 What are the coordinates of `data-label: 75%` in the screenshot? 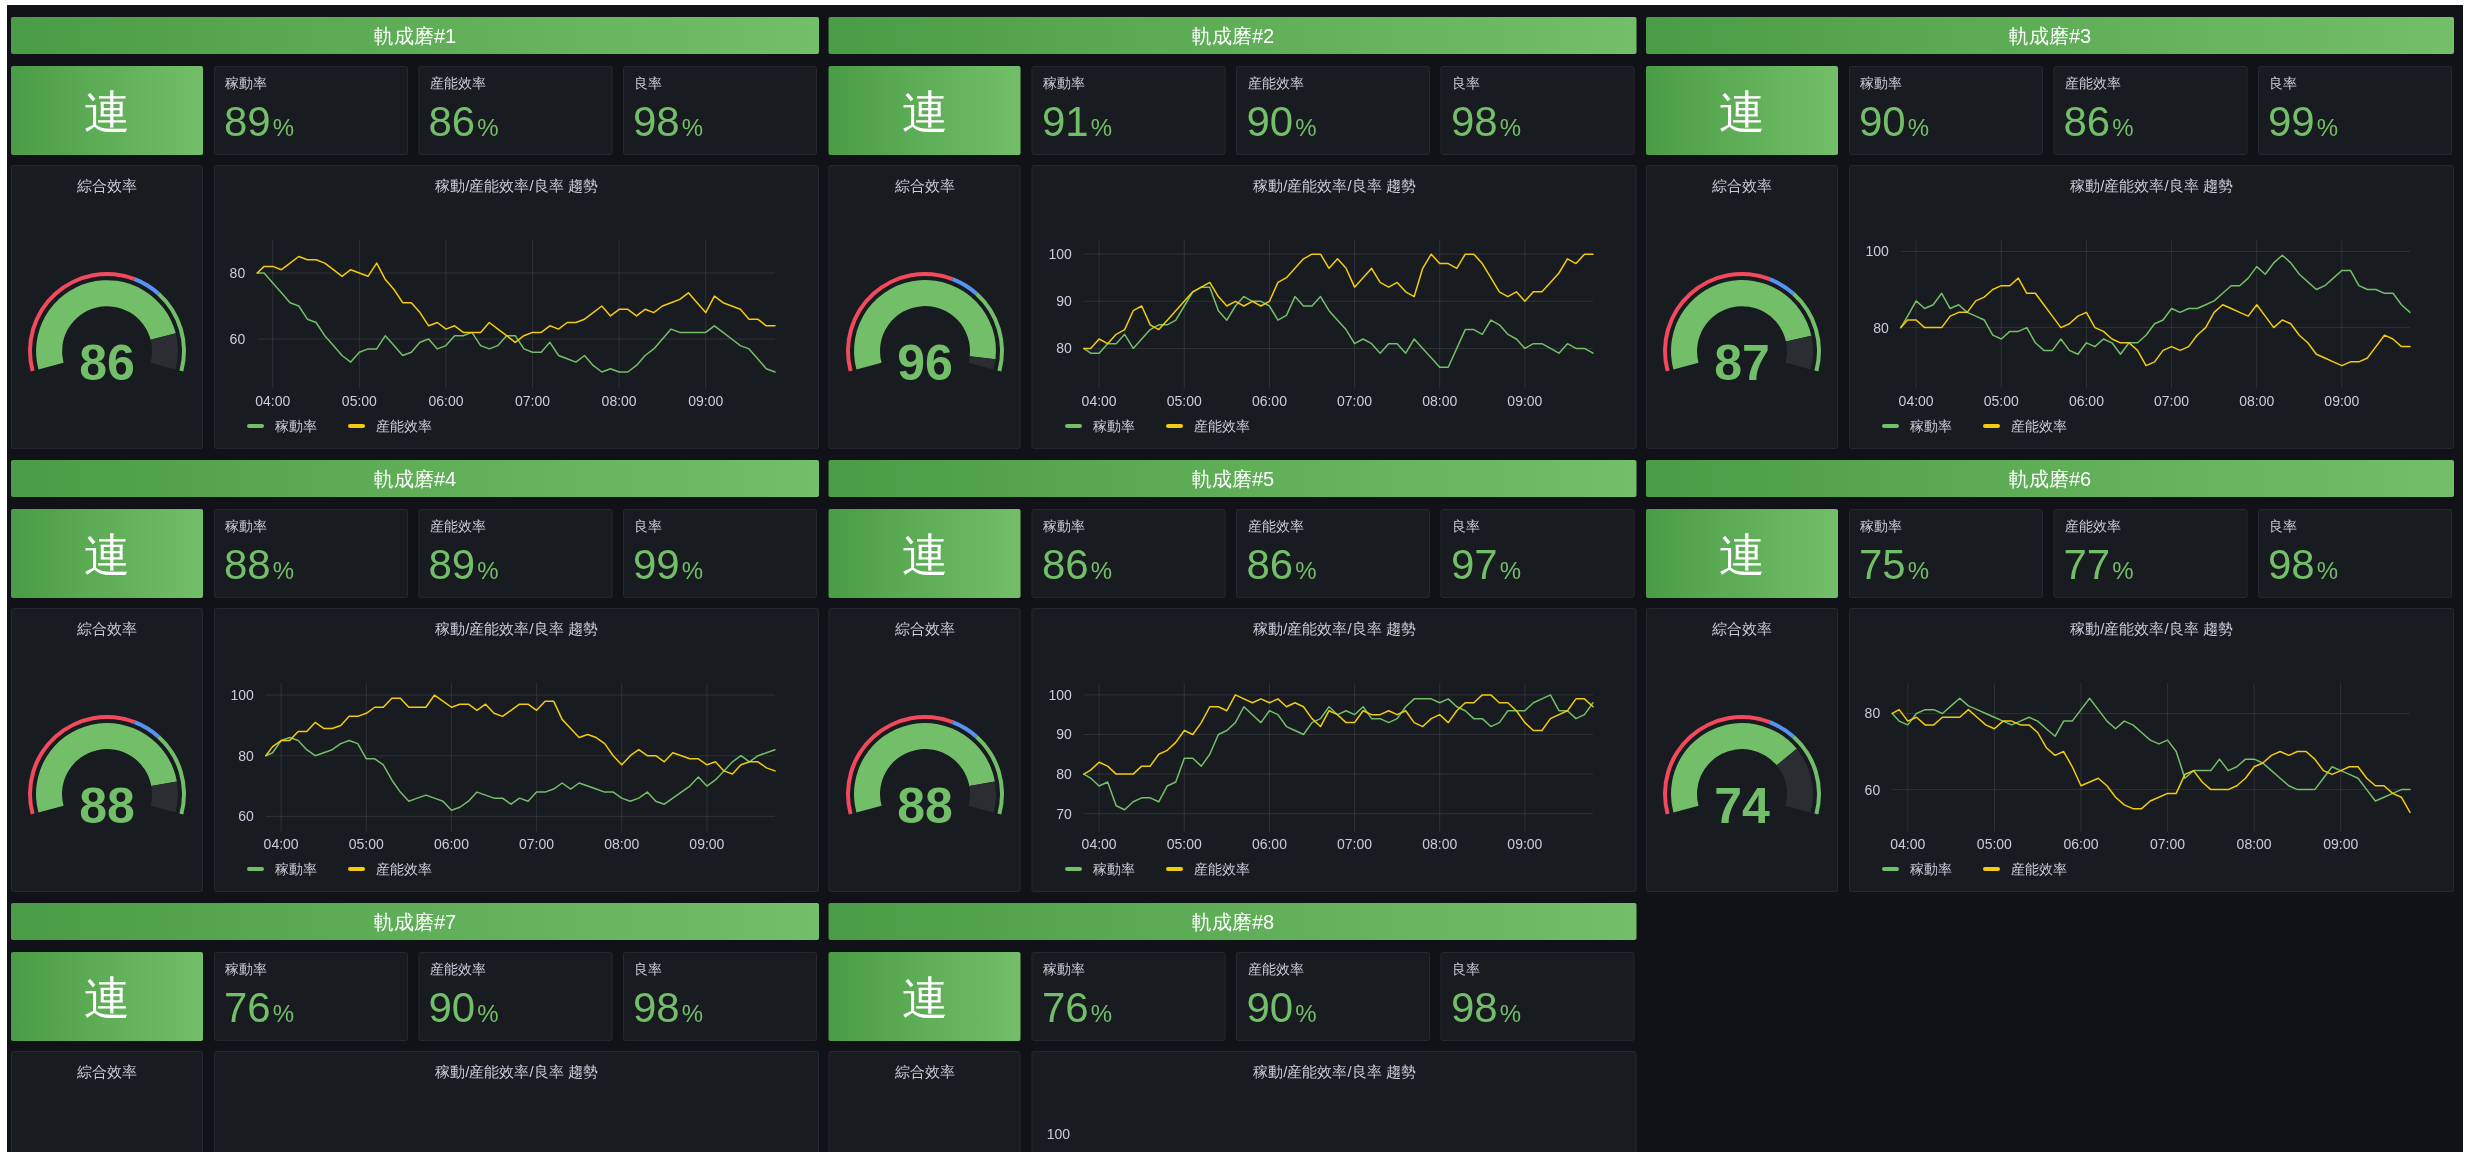 It's located at (1894, 564).